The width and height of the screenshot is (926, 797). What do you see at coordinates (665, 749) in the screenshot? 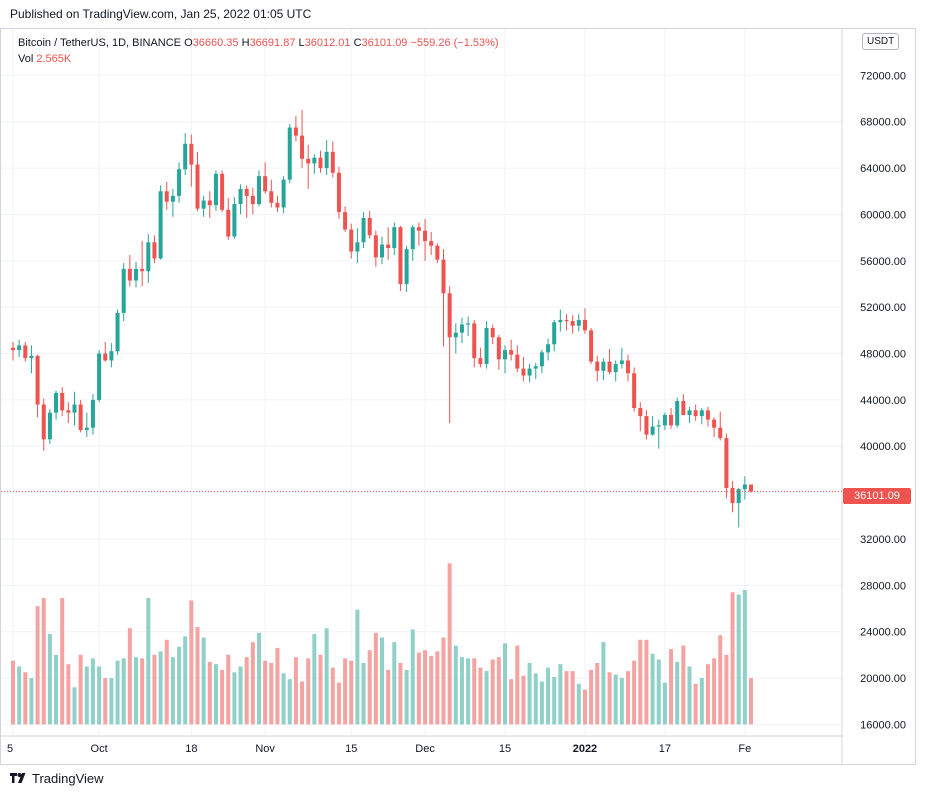
I see `x-tick-label: 17` at bounding box center [665, 749].